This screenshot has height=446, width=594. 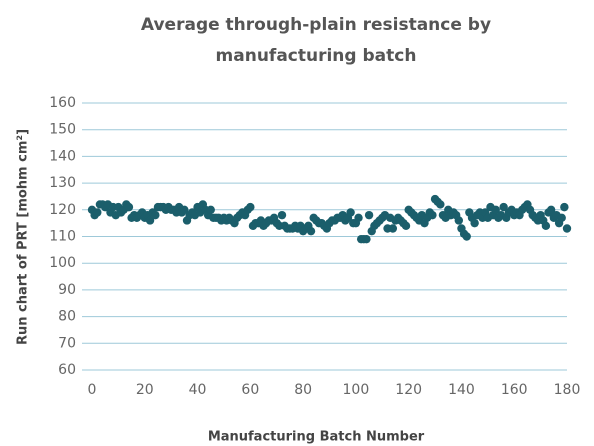 What do you see at coordinates (62, 103) in the screenshot?
I see `y-tick-label: 160` at bounding box center [62, 103].